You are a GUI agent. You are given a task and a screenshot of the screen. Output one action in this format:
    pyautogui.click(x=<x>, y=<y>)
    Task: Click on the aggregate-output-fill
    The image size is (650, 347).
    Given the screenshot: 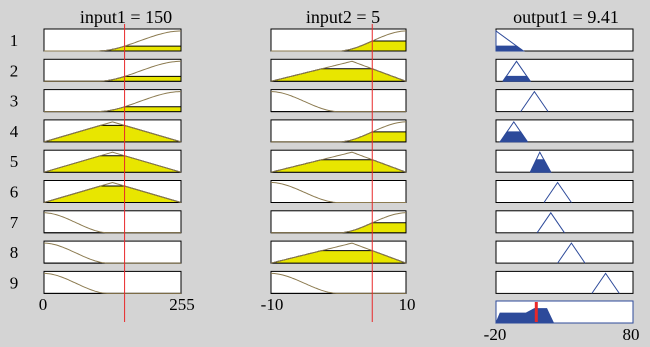 What is the action you would take?
    pyautogui.click(x=525, y=316)
    